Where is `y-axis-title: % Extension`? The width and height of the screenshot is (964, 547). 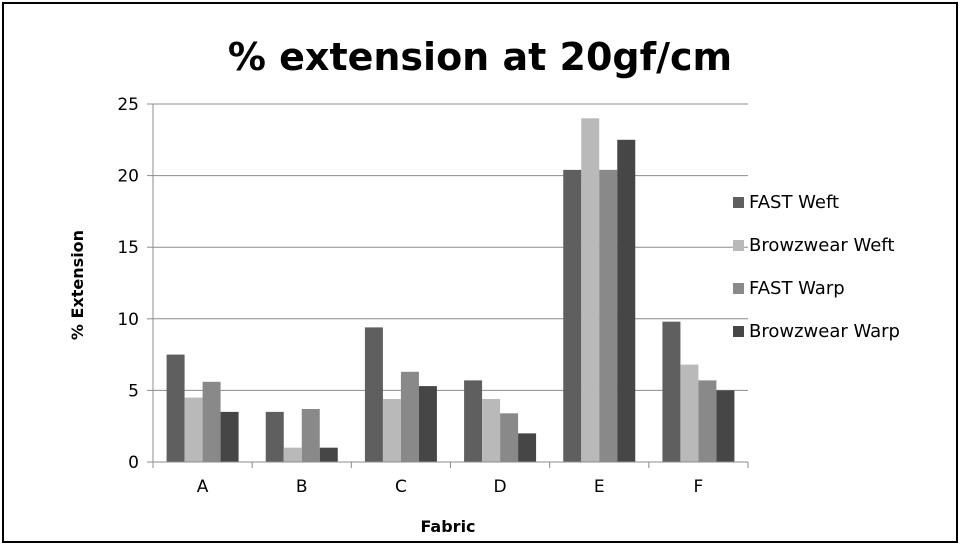 y-axis-title: % Extension is located at coordinates (77, 285).